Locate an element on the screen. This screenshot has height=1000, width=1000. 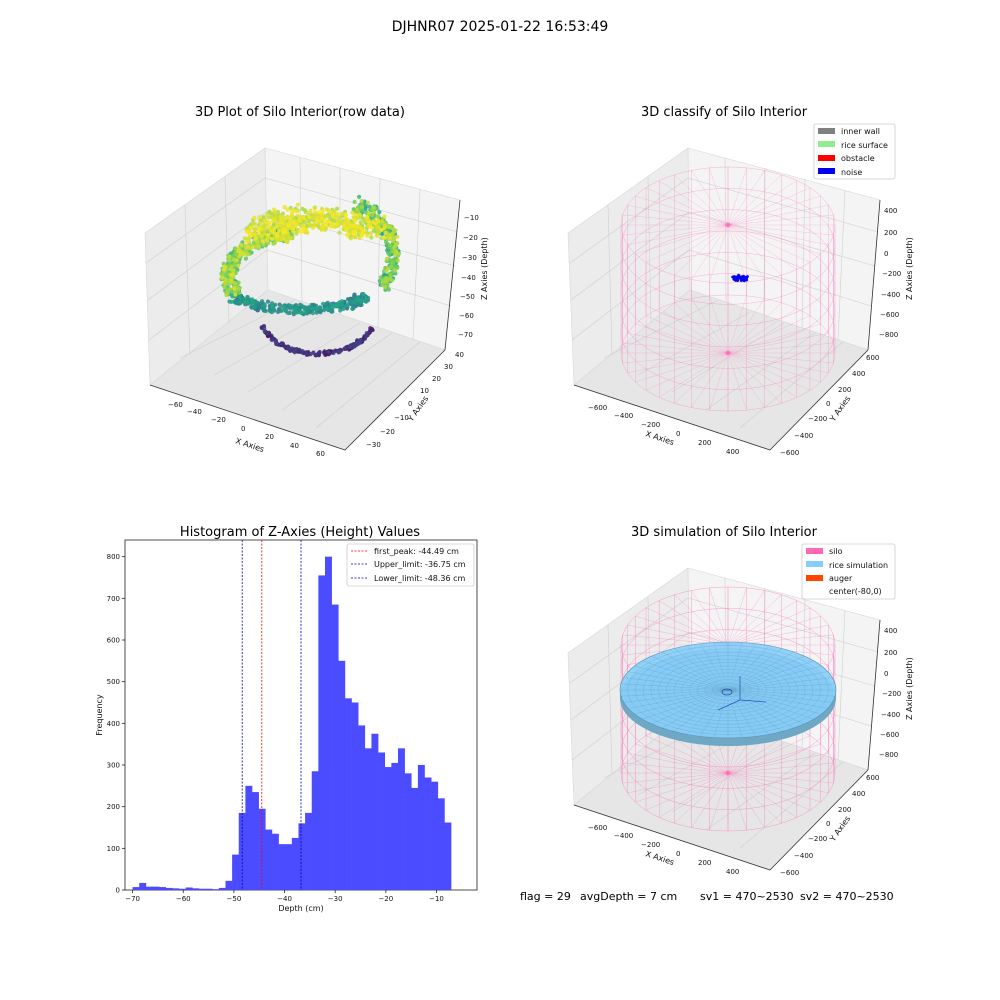
raw-3d-z-tick: −10 is located at coordinates (471, 218).